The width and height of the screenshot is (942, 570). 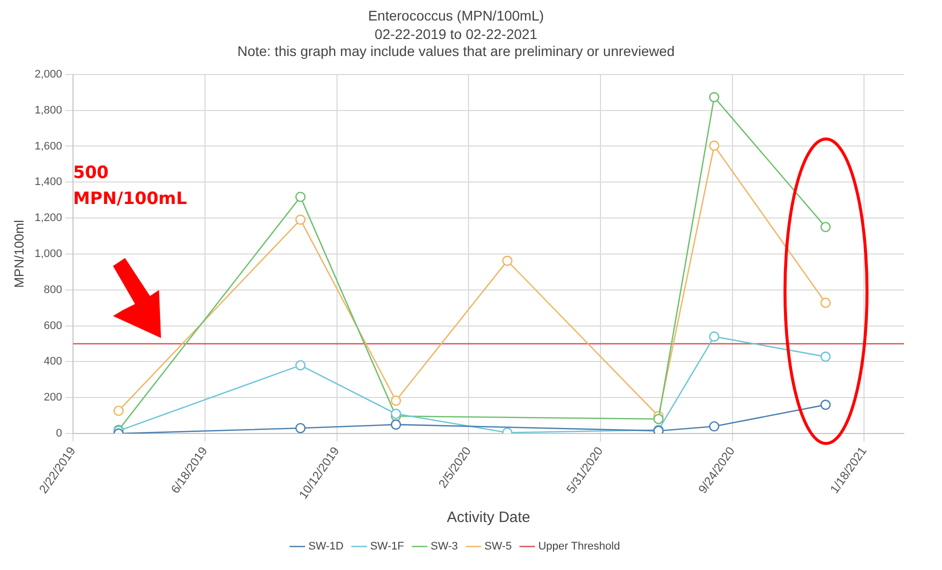 What do you see at coordinates (326, 546) in the screenshot?
I see `legend-label: SW-1D` at bounding box center [326, 546].